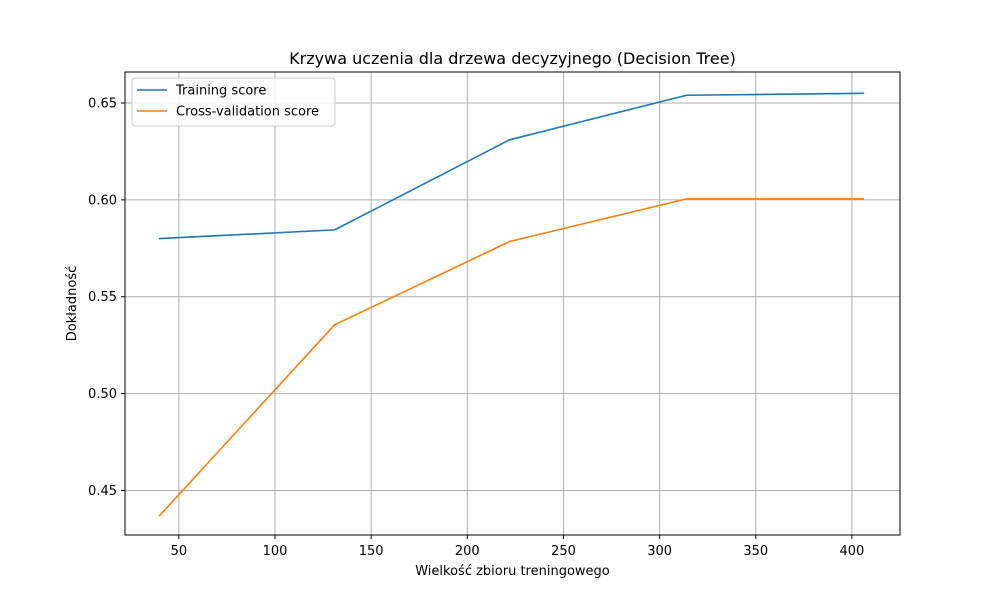  I want to click on legend-label-cross-validation-score: Cross-validation score, so click(247, 112).